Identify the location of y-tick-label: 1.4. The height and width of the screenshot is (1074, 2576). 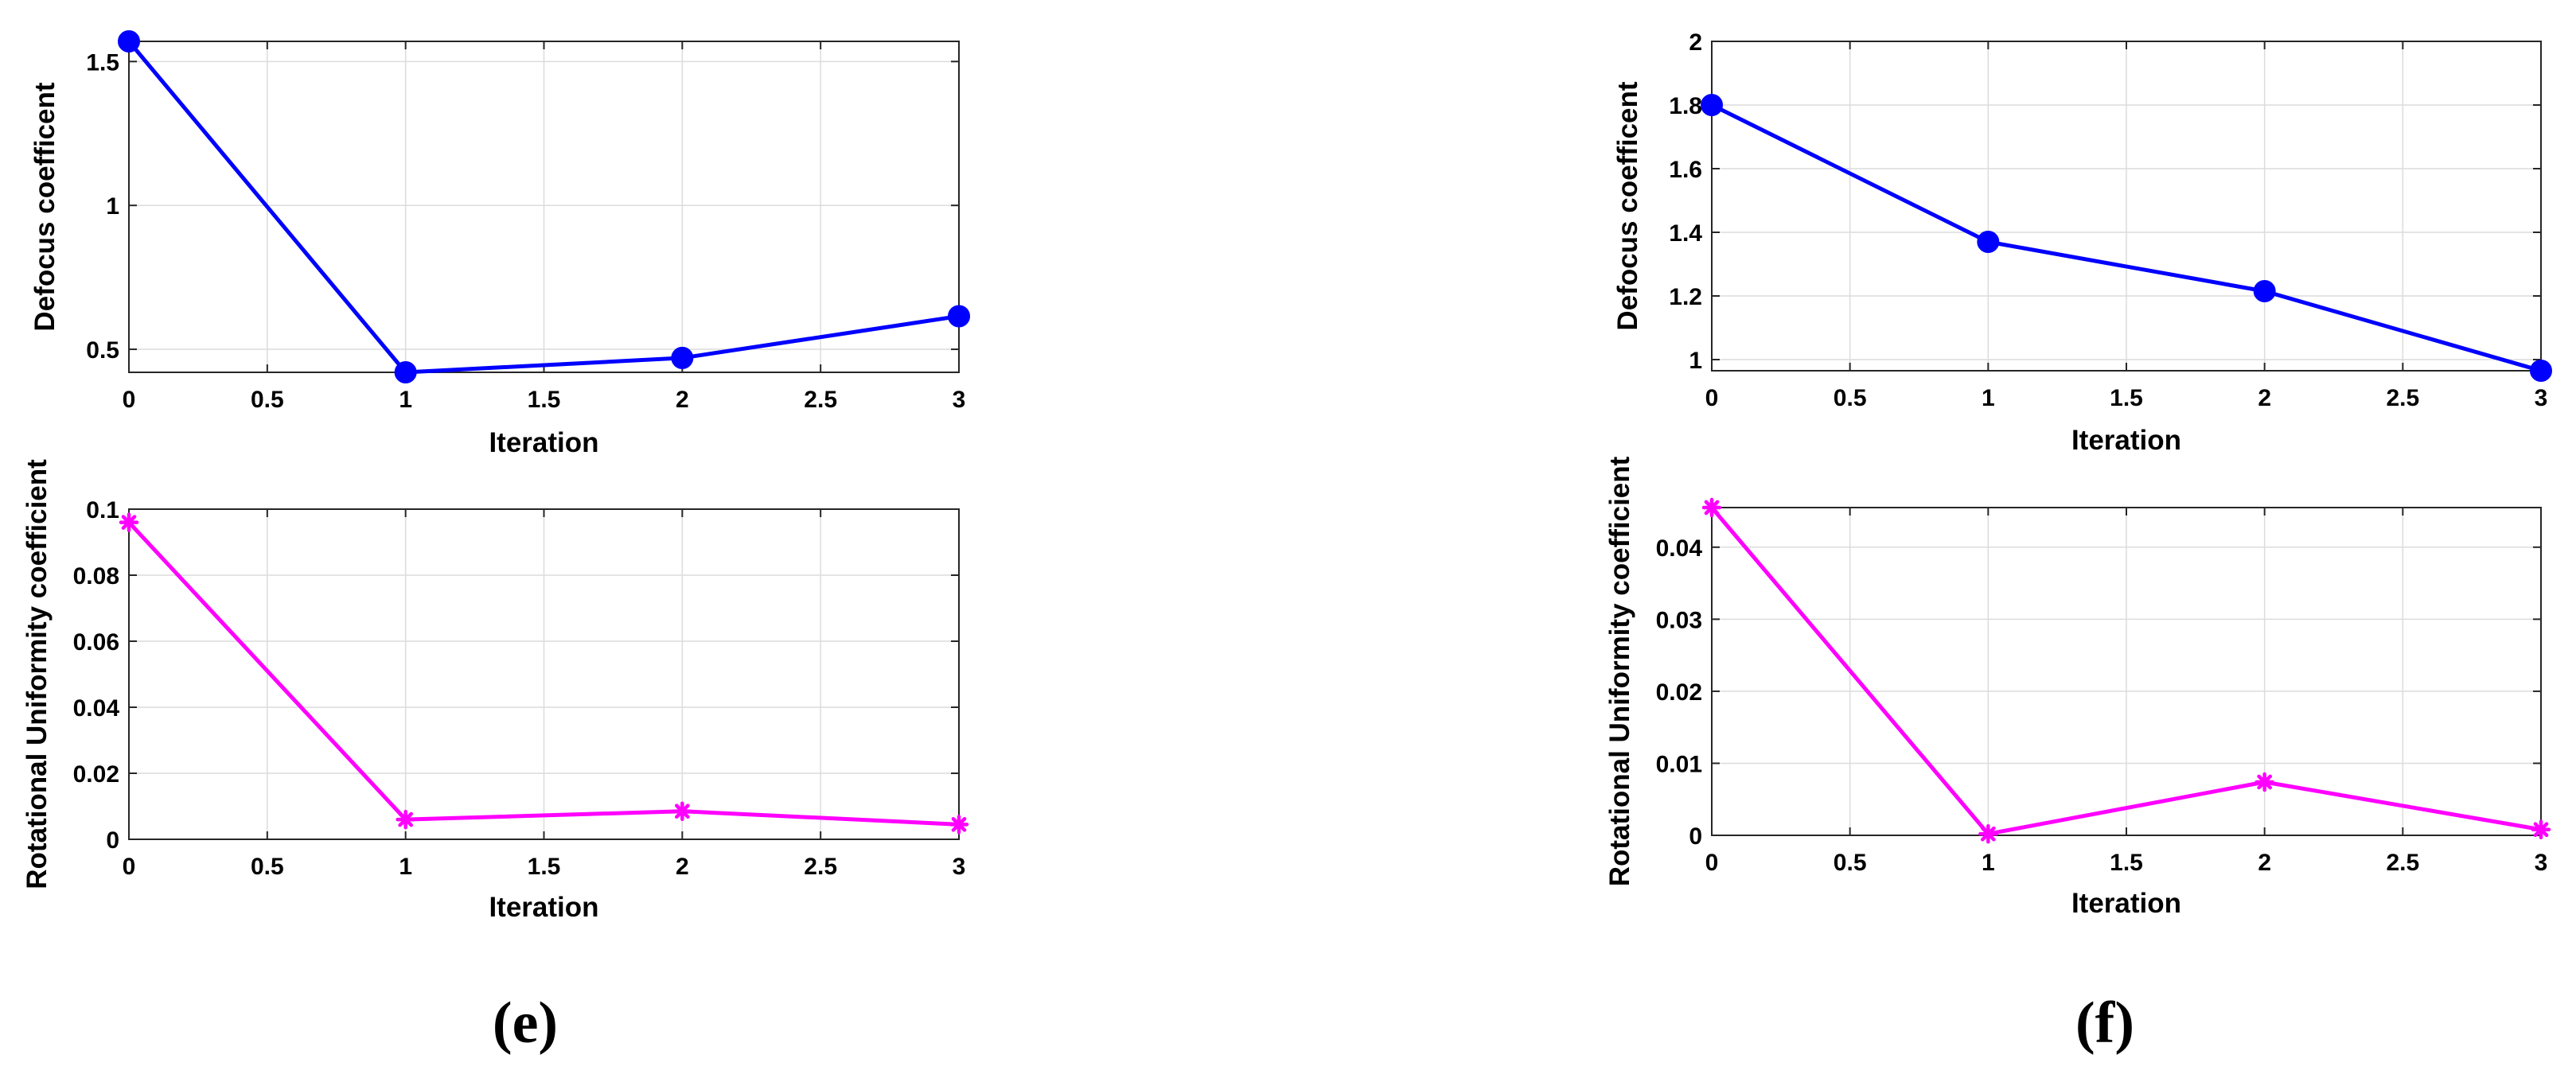
(1686, 233).